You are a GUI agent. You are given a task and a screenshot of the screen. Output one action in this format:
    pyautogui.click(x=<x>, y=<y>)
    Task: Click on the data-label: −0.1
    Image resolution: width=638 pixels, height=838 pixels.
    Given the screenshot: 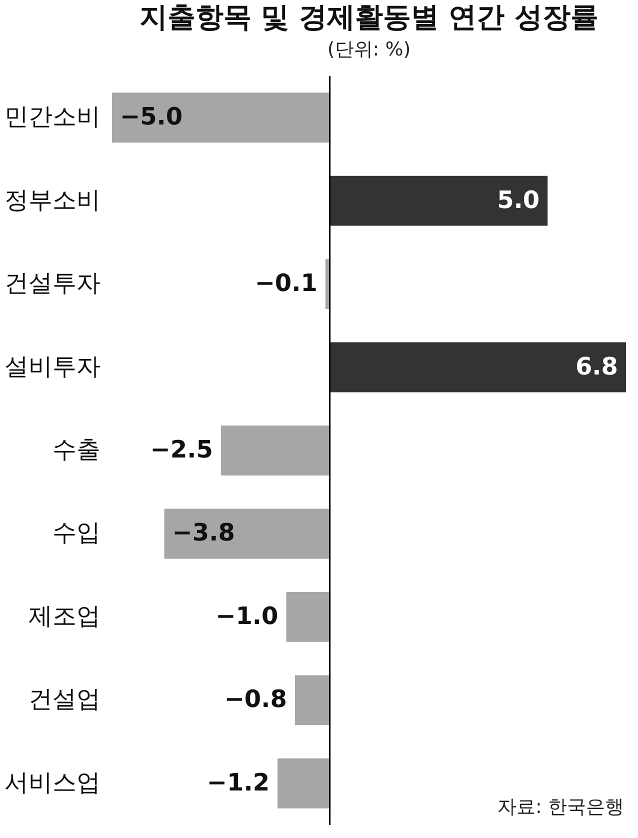 What is the action you would take?
    pyautogui.click(x=286, y=283)
    